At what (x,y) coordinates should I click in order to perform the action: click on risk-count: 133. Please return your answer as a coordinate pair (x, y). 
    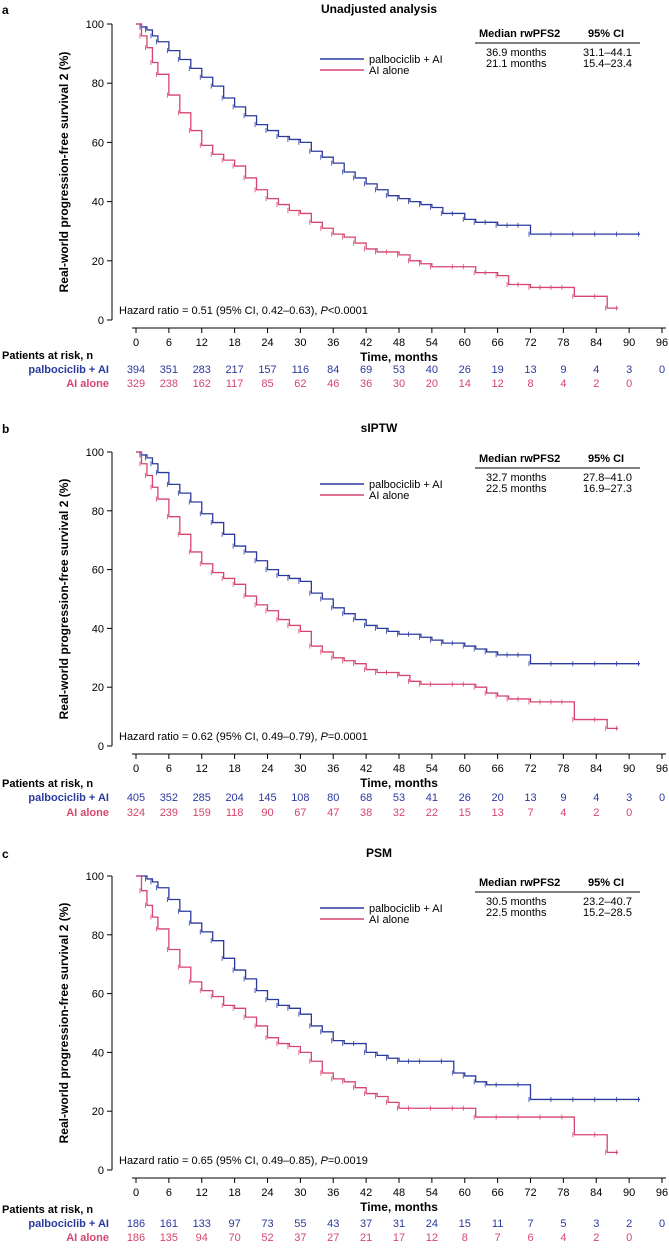
    Looking at the image, I should click on (202, 1224).